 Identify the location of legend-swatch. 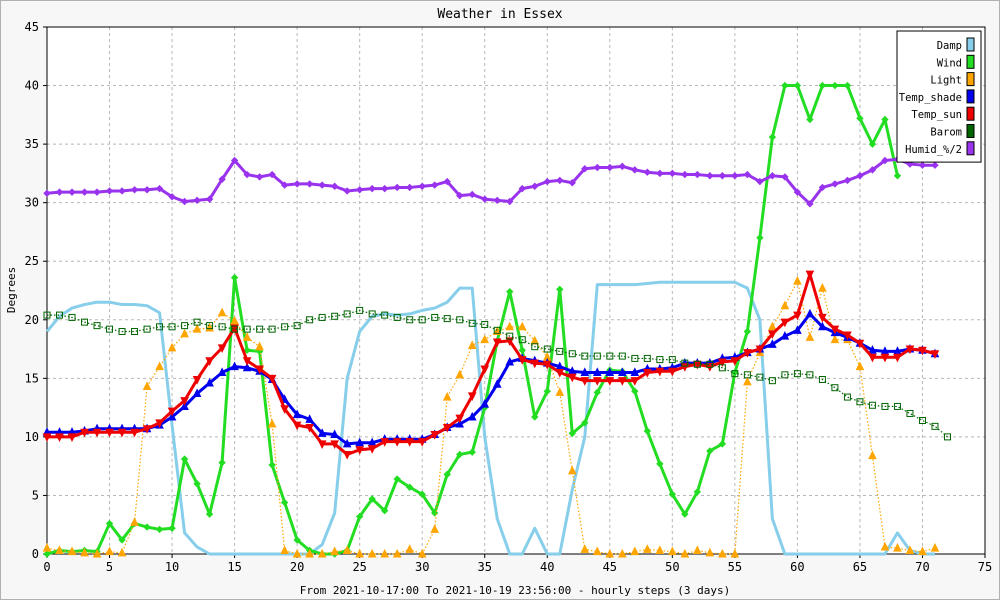
(970, 44).